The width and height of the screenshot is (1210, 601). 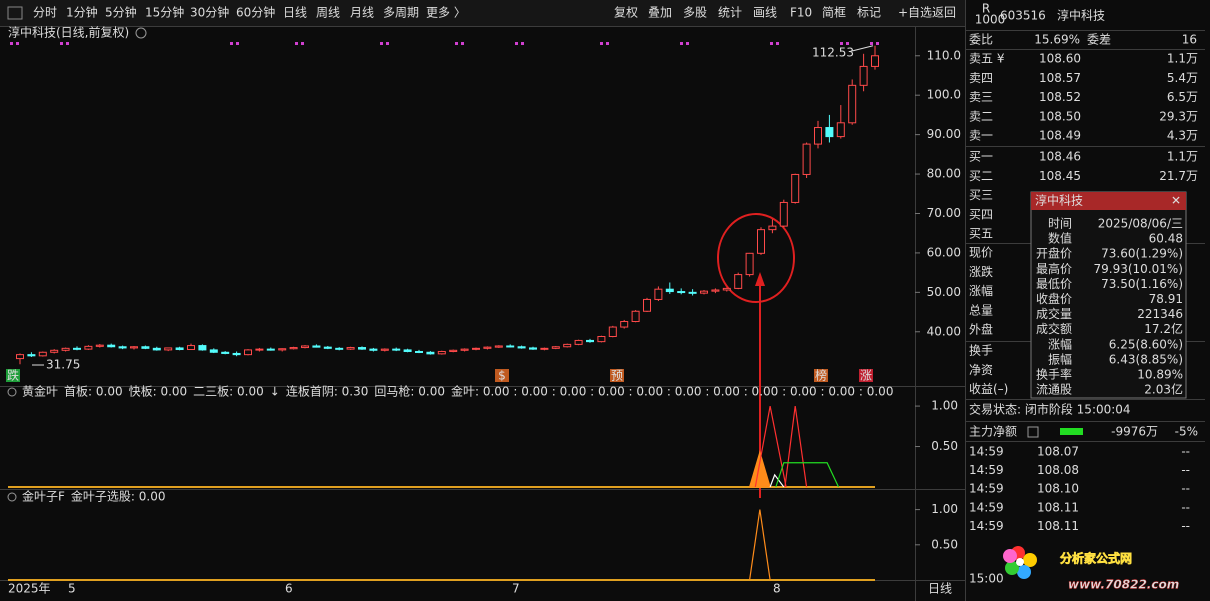 I want to click on toolbar-tab: 更多 〉, so click(x=446, y=13).